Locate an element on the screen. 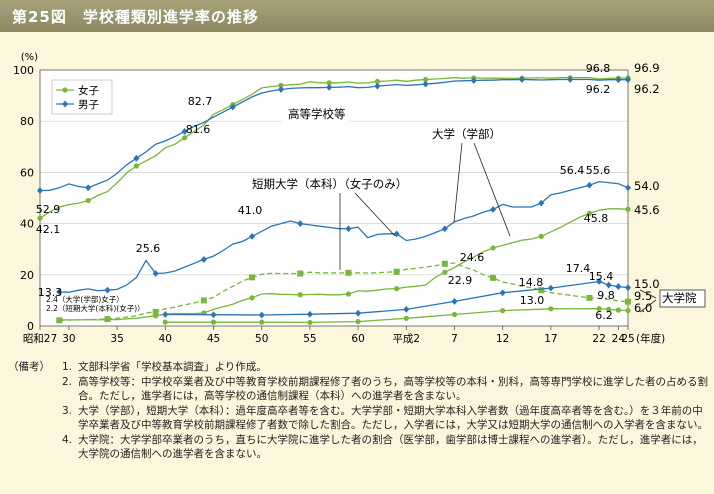 The image size is (714, 494). data-label: 9.8 is located at coordinates (606, 295).